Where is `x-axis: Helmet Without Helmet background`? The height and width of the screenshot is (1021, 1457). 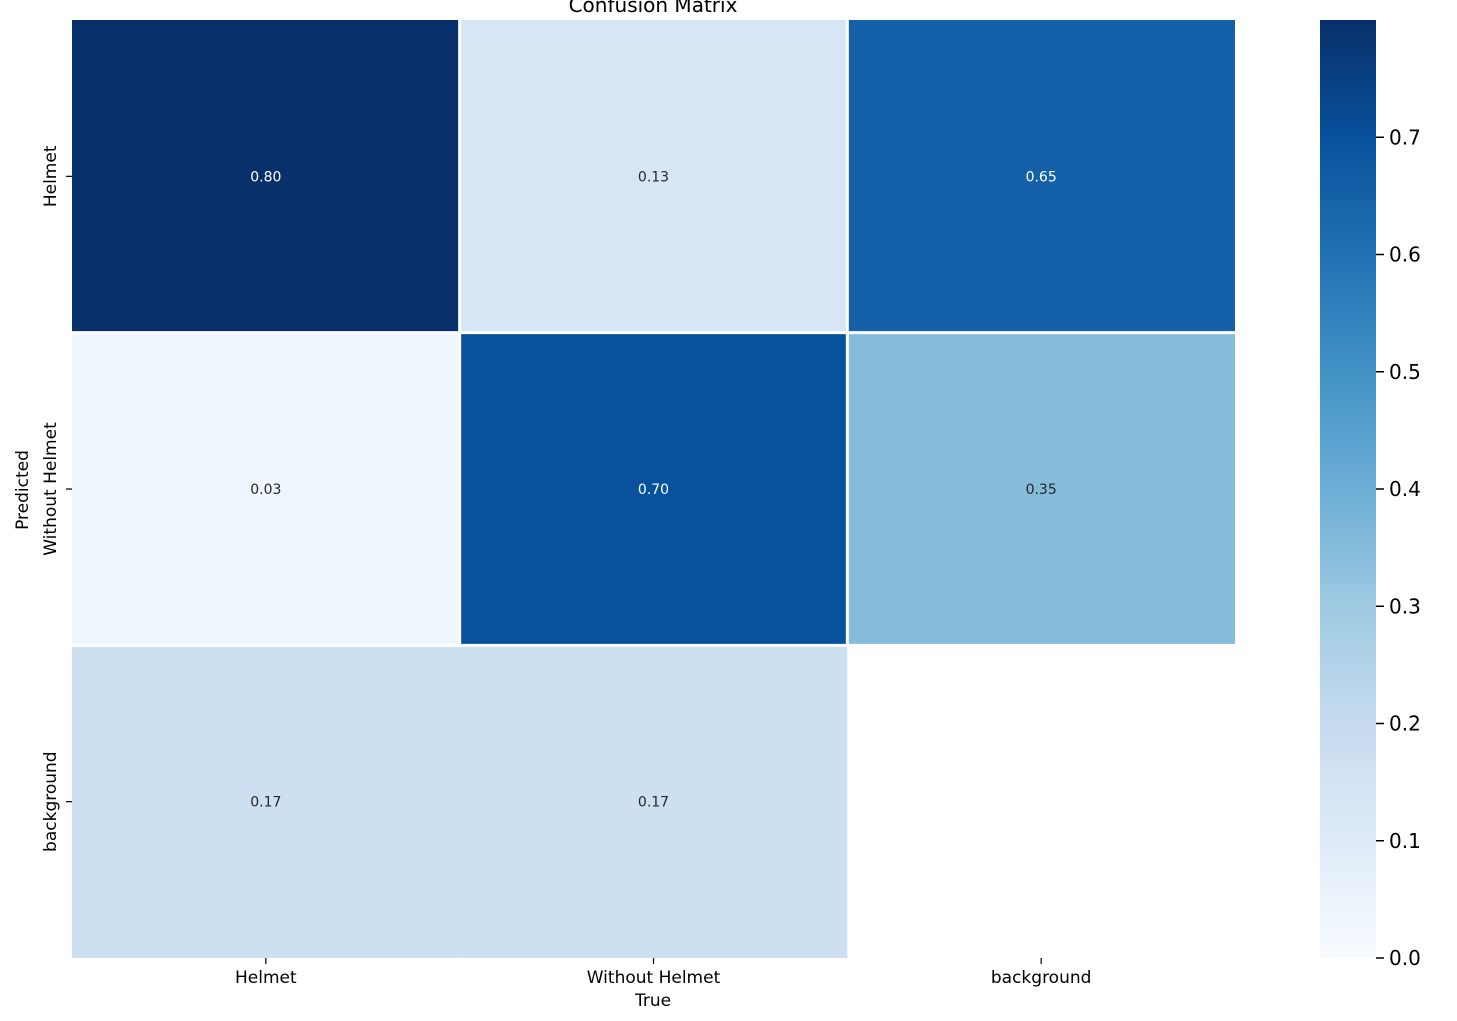 x-axis: Helmet Without Helmet background is located at coordinates (663, 973).